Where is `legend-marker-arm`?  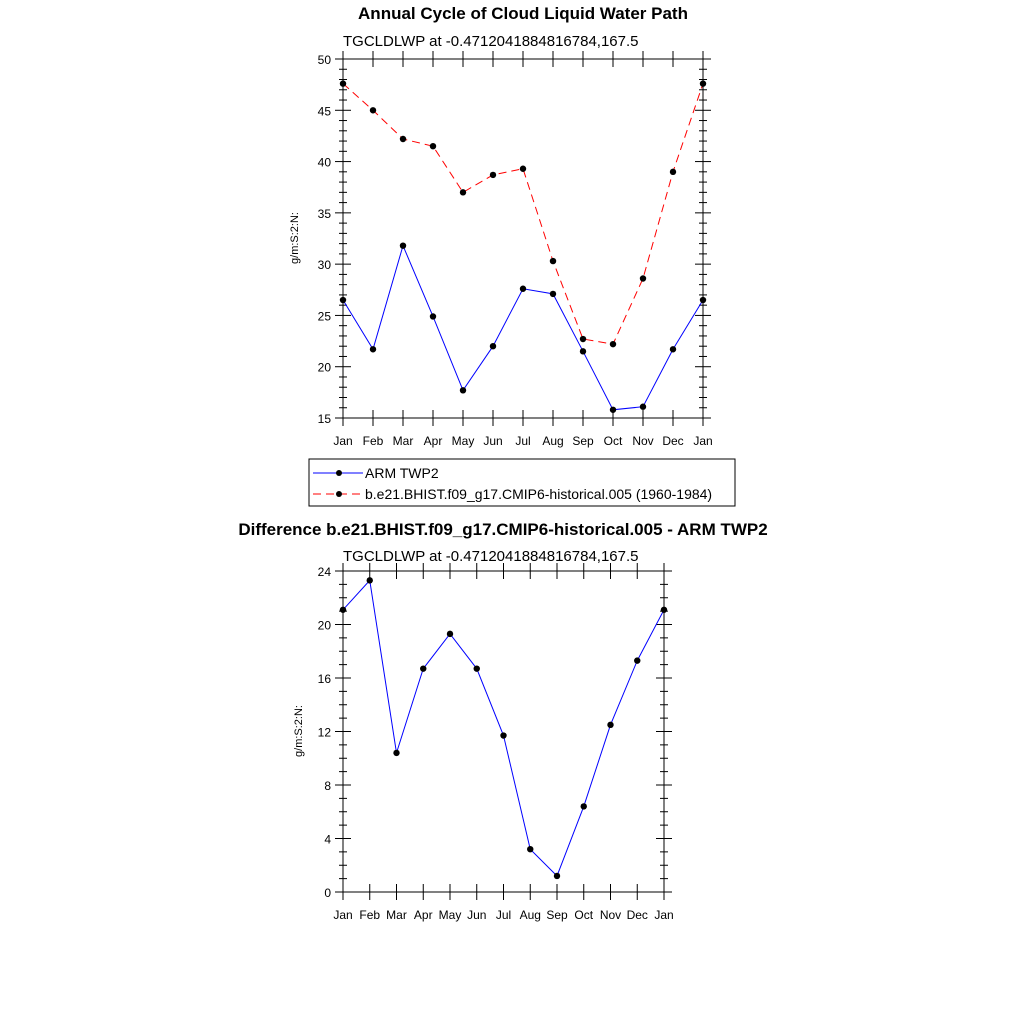
legend-marker-arm is located at coordinates (339, 473).